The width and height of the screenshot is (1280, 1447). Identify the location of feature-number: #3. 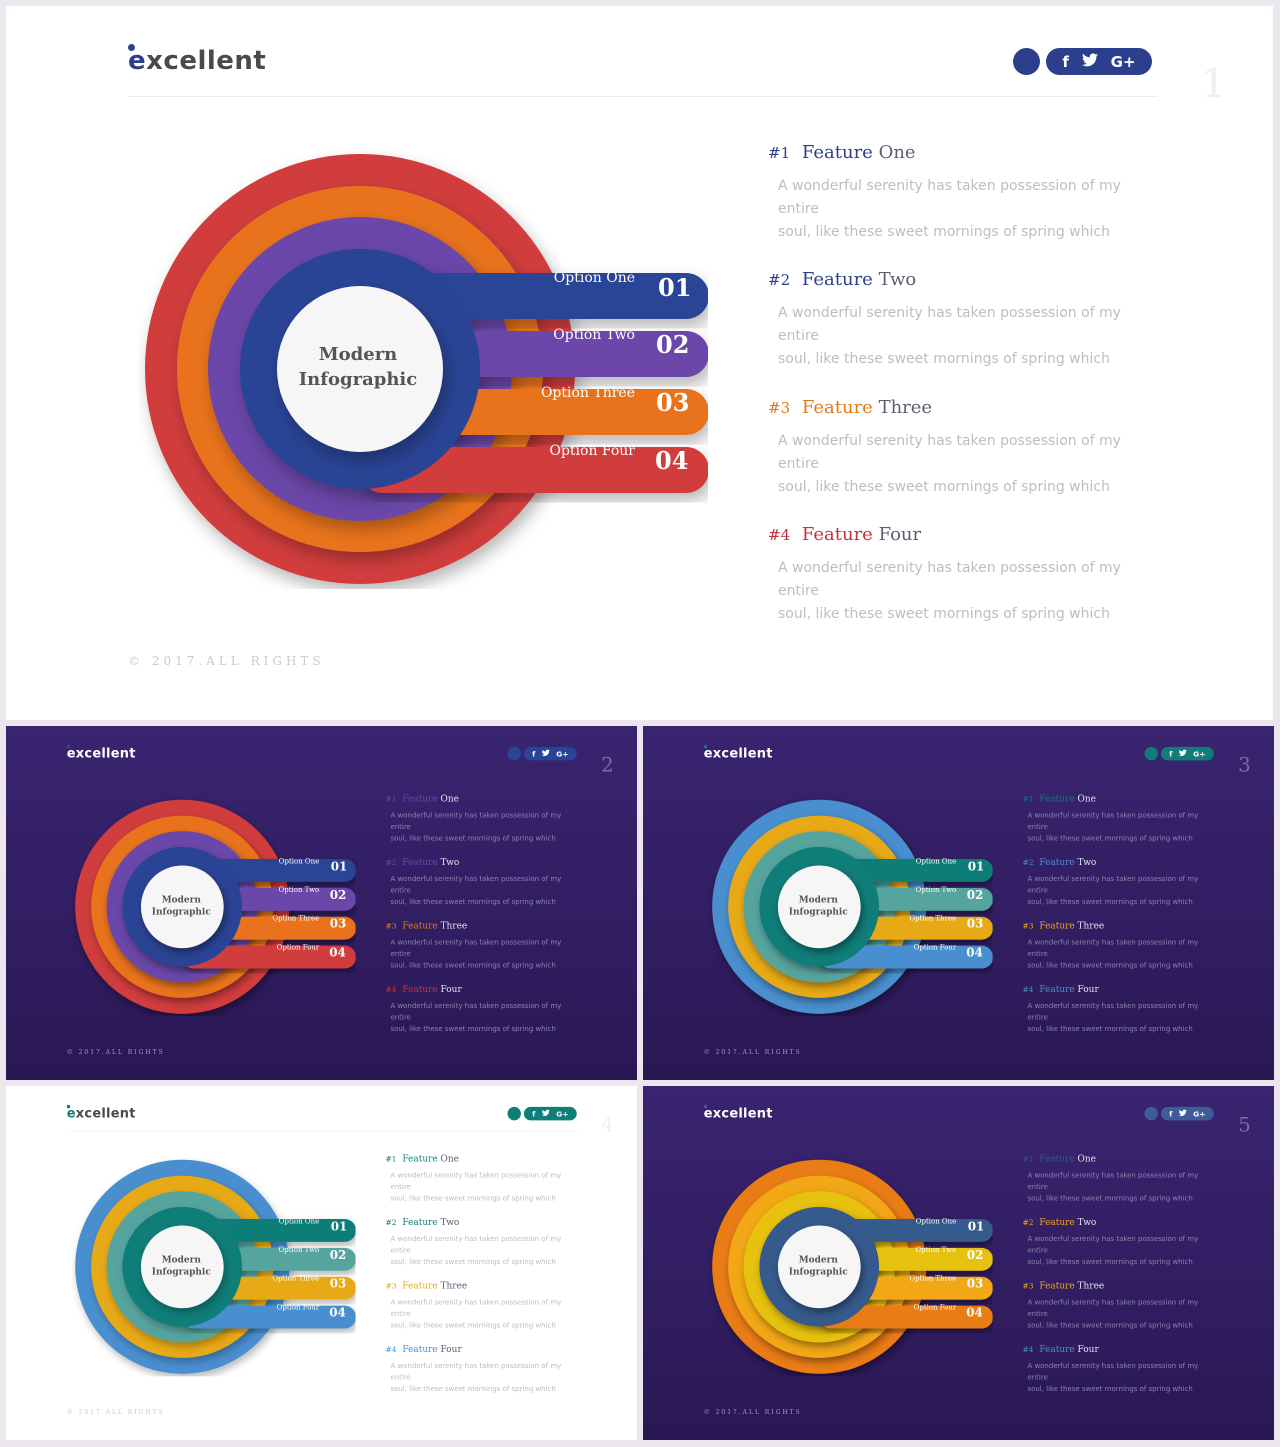
(391, 926).